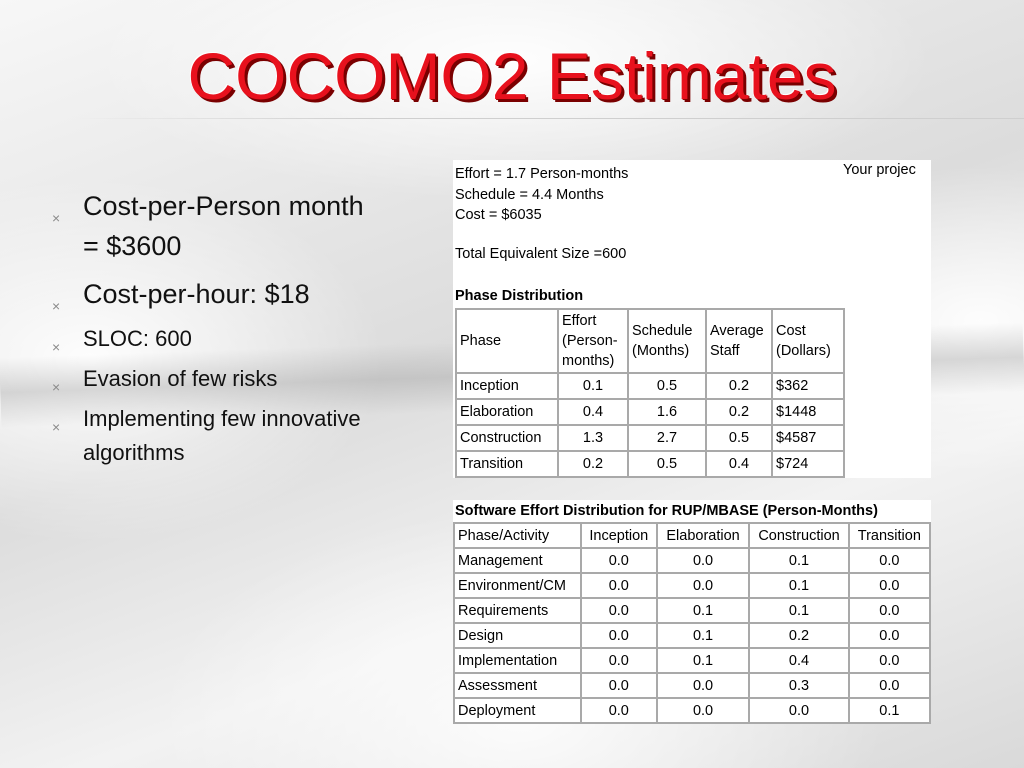  I want to click on bullet-item: × Implementing few innovative algorithms, so click(213, 436).